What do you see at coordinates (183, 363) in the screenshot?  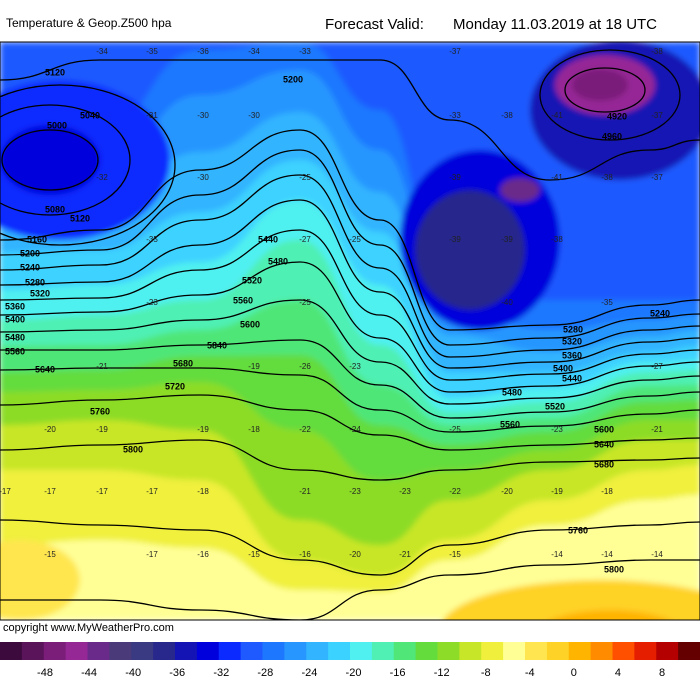 I see `contour-label: 5680` at bounding box center [183, 363].